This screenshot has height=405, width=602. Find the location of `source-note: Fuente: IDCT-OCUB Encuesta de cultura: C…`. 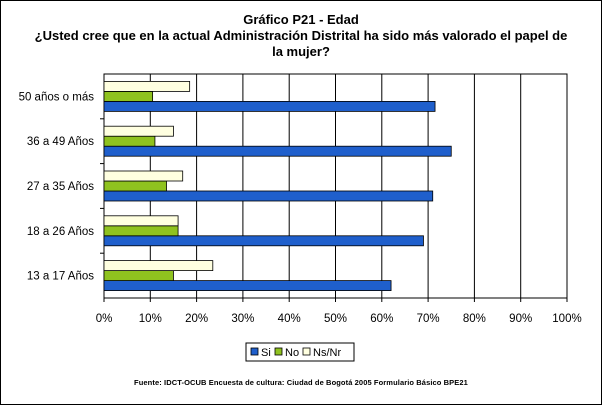

source-note: Fuente: IDCT-OCUB Encuesta de cultura: C… is located at coordinates (301, 382).